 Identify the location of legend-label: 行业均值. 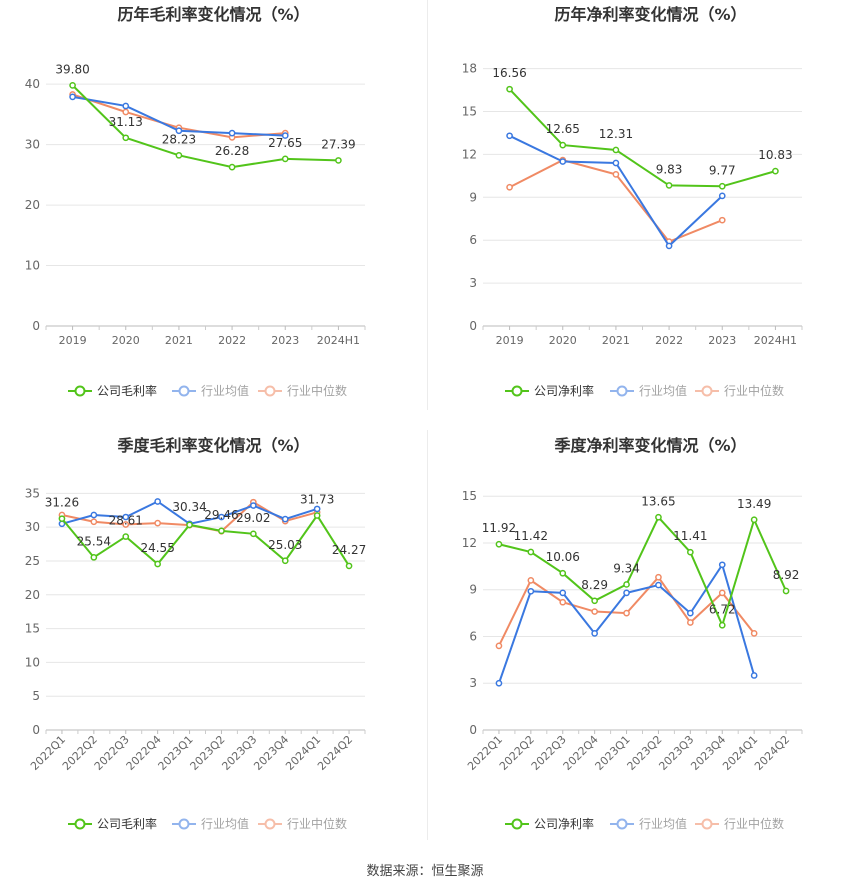
(663, 390).